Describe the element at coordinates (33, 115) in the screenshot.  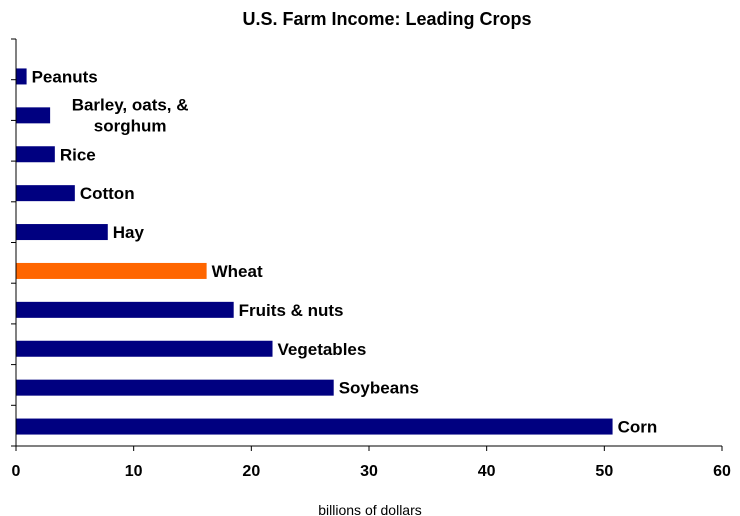
I see `bar-barley-oats-sorghum` at that location.